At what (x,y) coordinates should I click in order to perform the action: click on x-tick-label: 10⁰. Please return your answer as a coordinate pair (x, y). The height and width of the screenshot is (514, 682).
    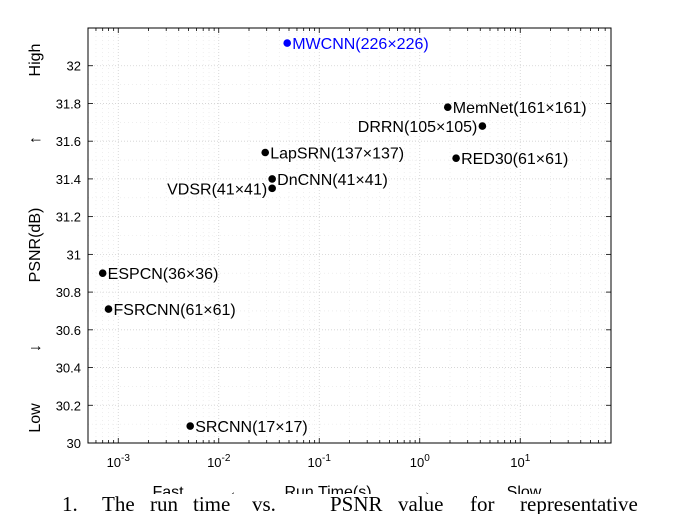
    Looking at the image, I should click on (420, 461).